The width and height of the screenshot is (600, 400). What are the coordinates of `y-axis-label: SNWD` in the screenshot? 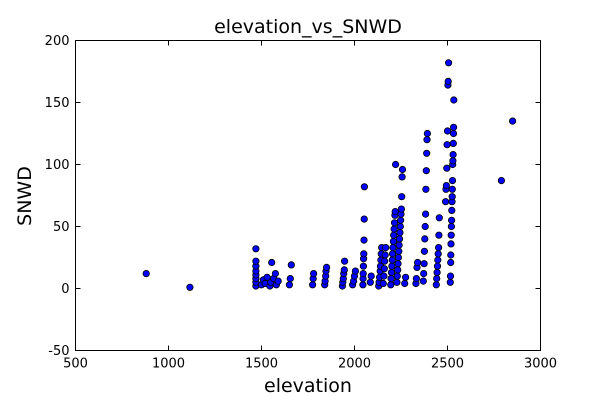 It's located at (25, 196).